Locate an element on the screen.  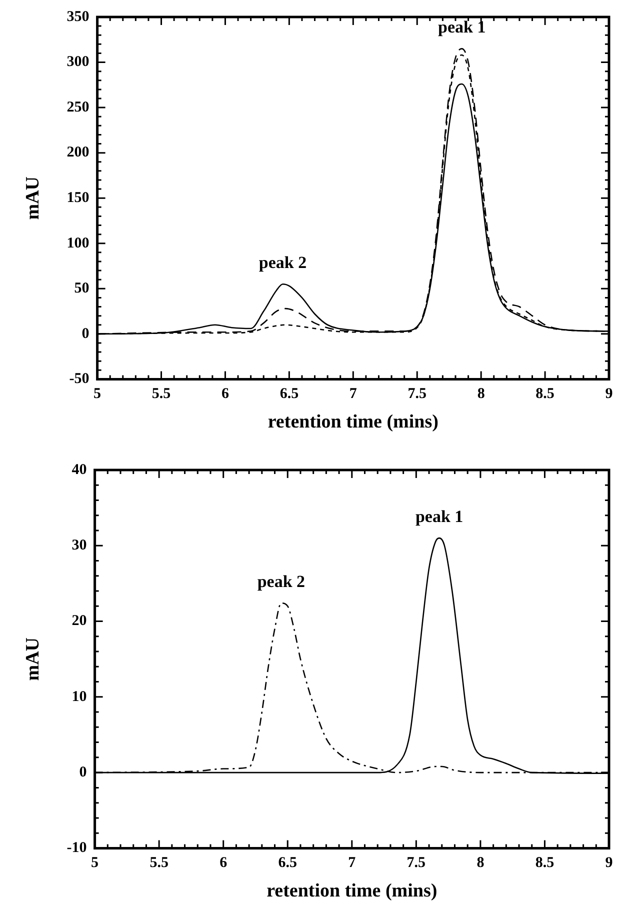
y-tick-label: 200 is located at coordinates (78, 152).